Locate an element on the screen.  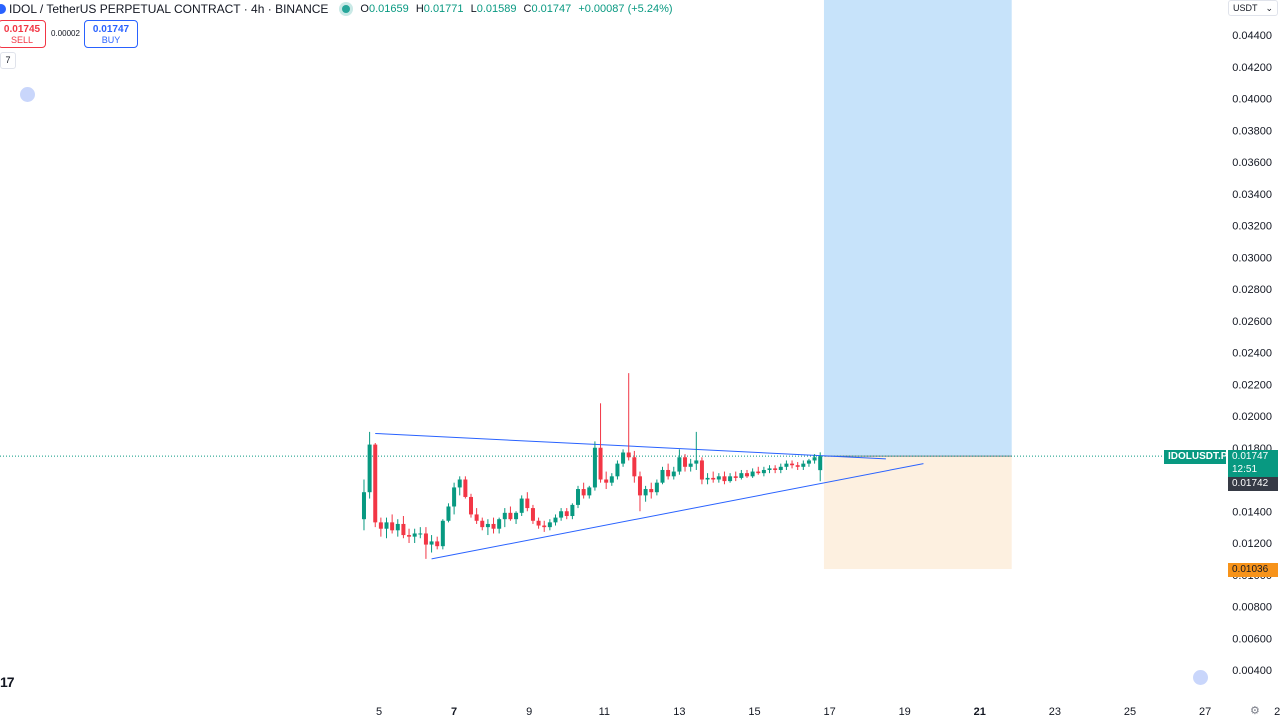
market-open-icon is located at coordinates (346, 9).